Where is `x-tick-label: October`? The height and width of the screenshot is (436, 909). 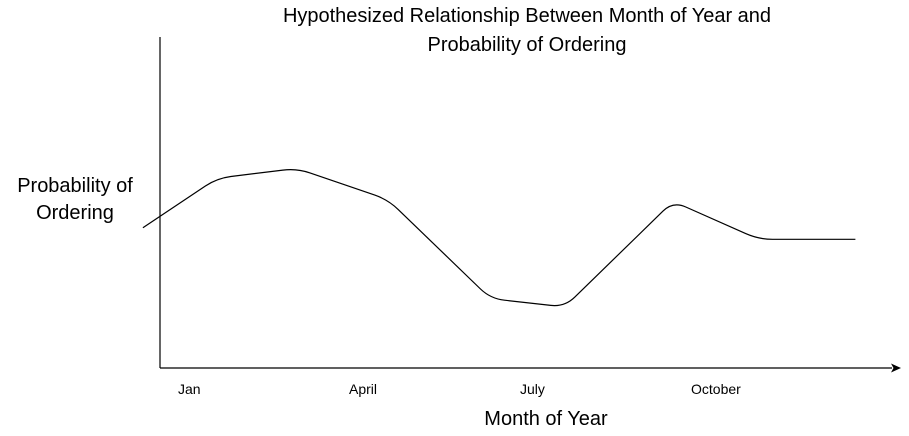 x-tick-label: October is located at coordinates (716, 389).